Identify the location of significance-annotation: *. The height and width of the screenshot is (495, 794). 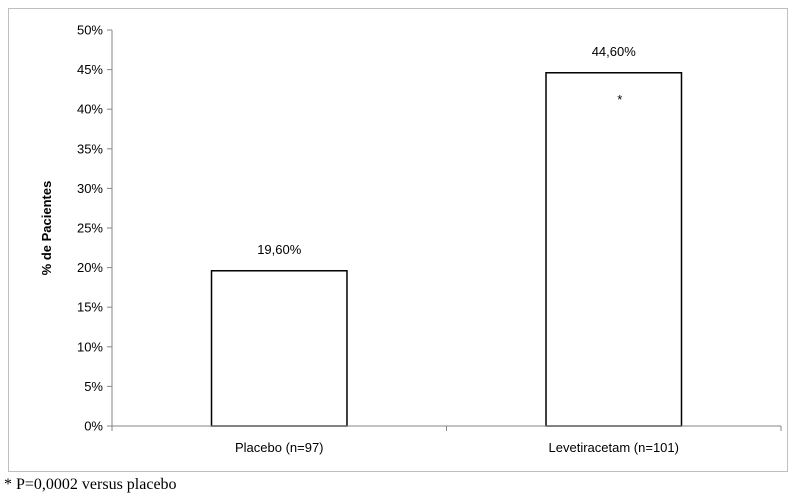
(619, 99).